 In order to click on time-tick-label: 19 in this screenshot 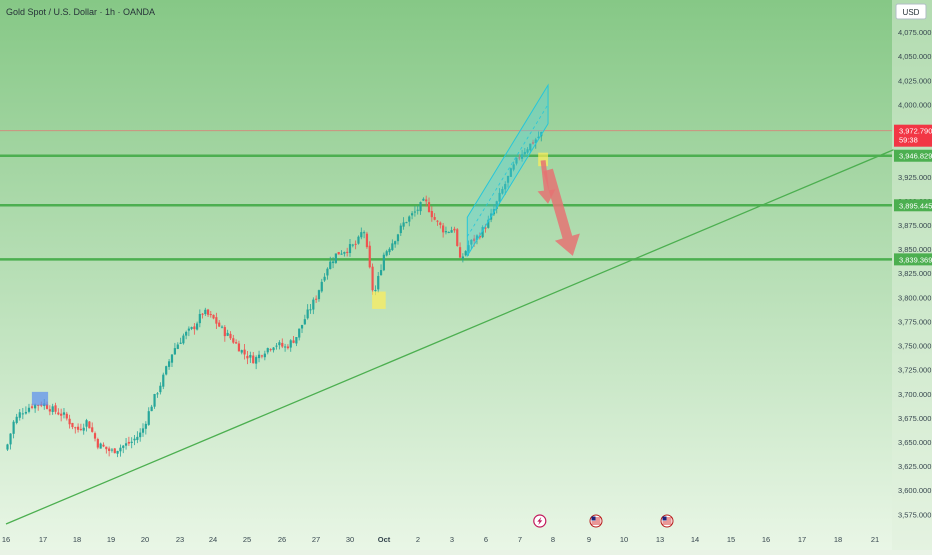, I will do `click(111, 539)`.